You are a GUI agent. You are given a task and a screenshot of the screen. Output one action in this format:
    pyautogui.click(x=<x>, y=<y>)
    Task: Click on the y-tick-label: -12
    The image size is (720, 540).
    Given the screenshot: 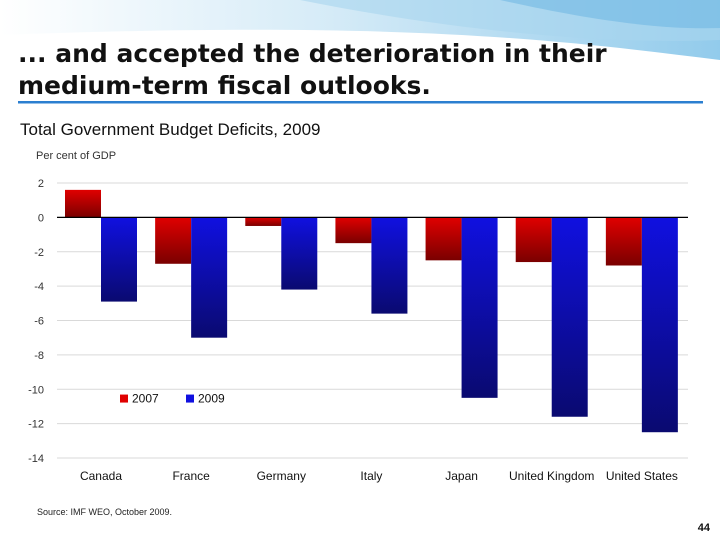 What is the action you would take?
    pyautogui.click(x=36, y=425)
    